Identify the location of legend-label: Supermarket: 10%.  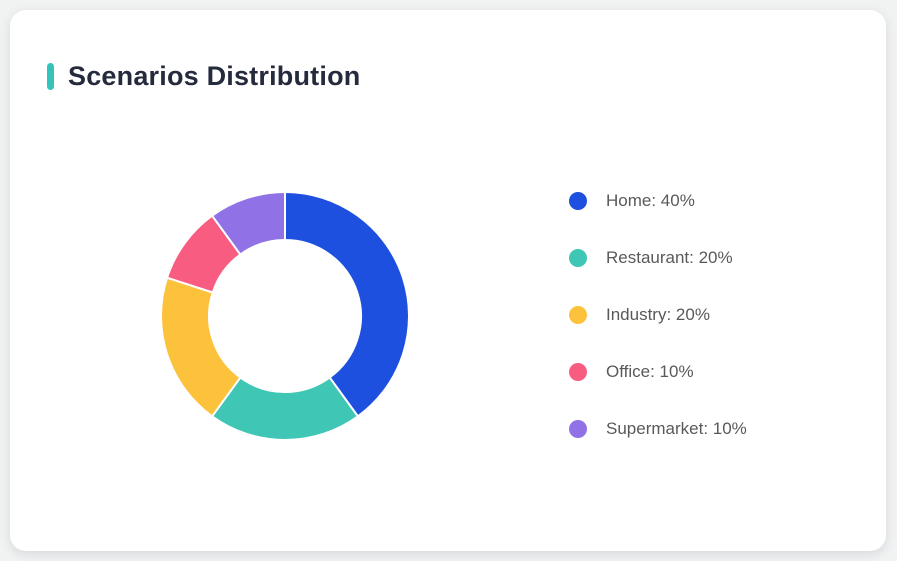
(676, 428).